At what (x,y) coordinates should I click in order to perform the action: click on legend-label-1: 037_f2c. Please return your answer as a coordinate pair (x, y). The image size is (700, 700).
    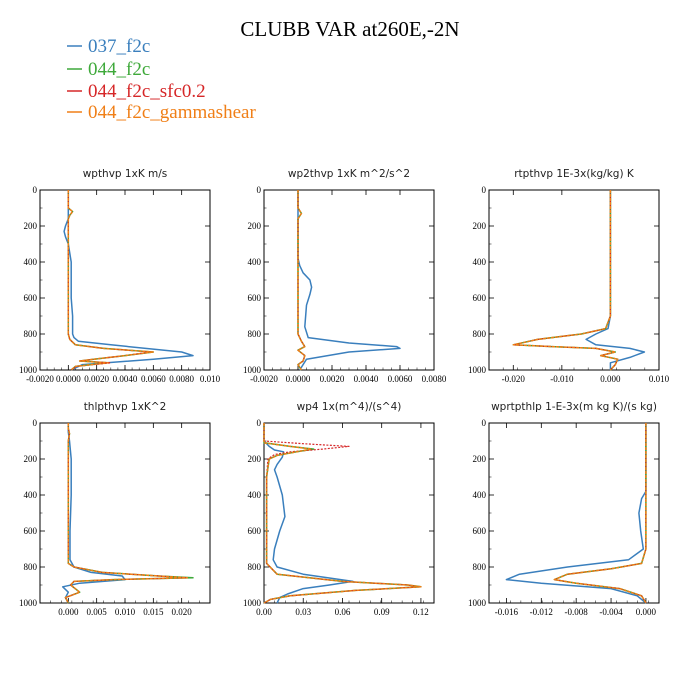
    Looking at the image, I should click on (119, 46).